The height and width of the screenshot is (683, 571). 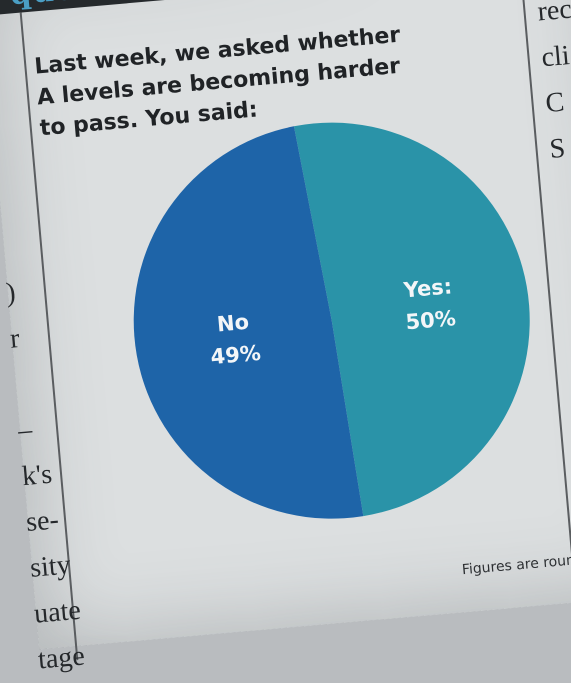 I want to click on pie-slice-label: Yes:, so click(x=427, y=288).